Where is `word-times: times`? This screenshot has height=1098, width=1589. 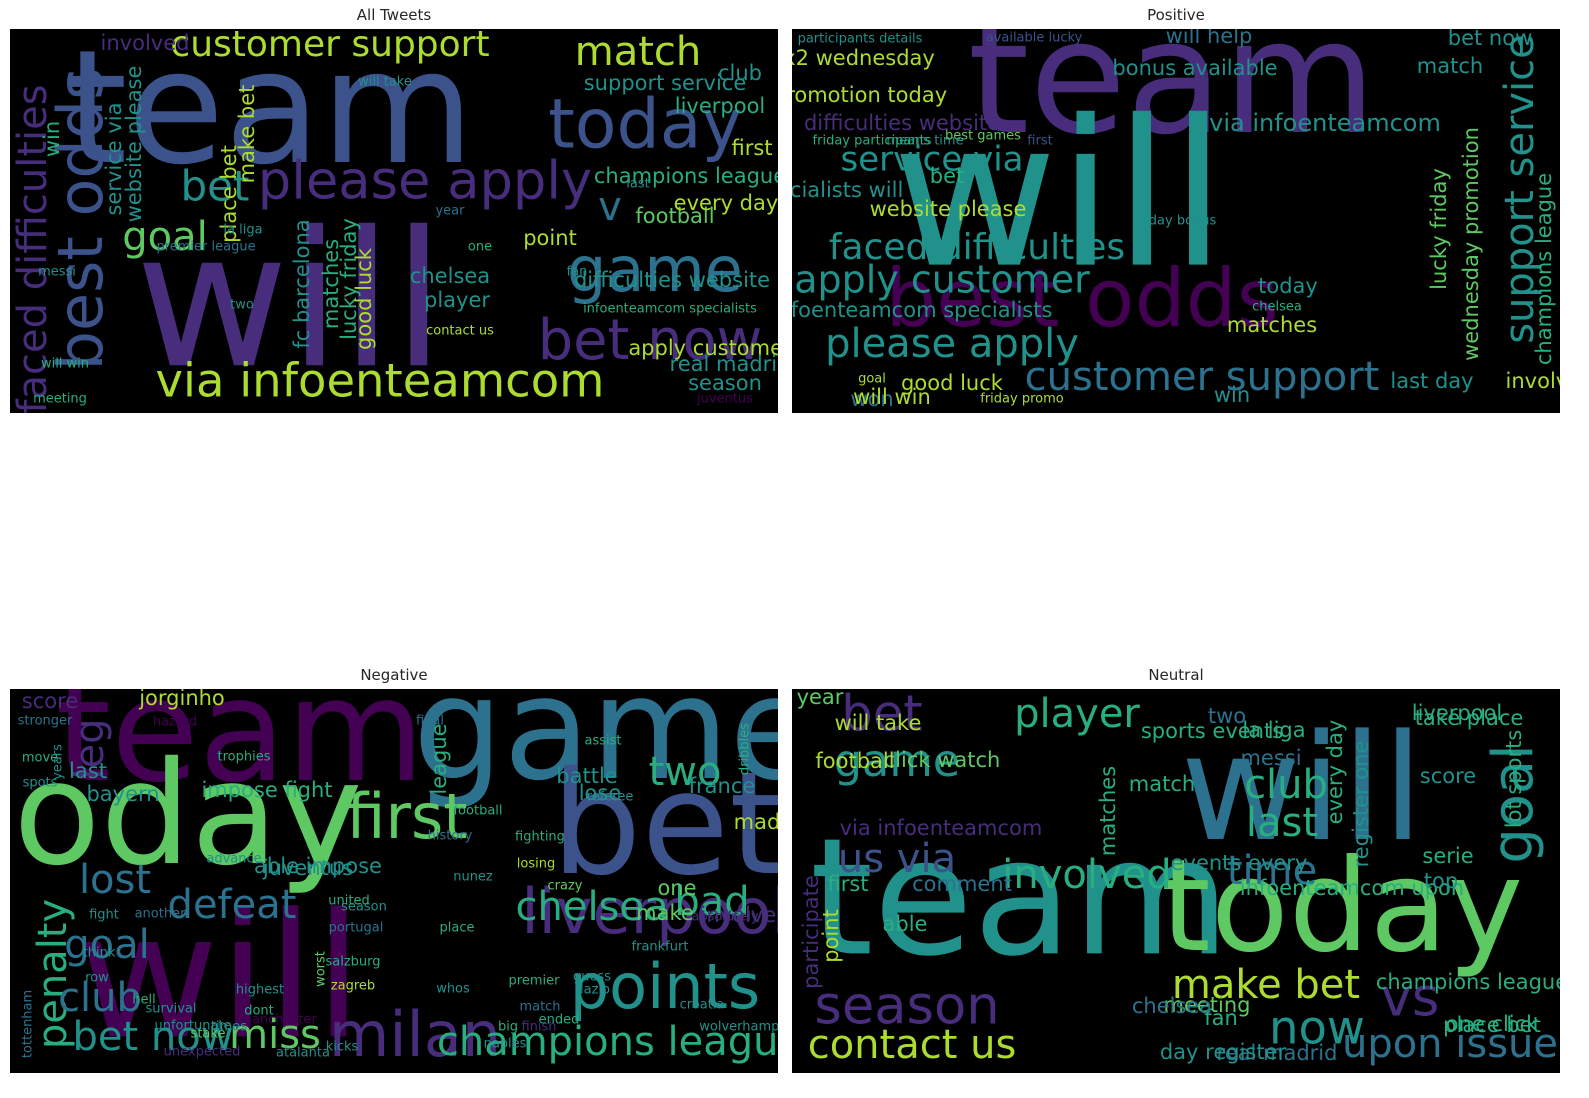
word-times: times is located at coordinates (229, 1027).